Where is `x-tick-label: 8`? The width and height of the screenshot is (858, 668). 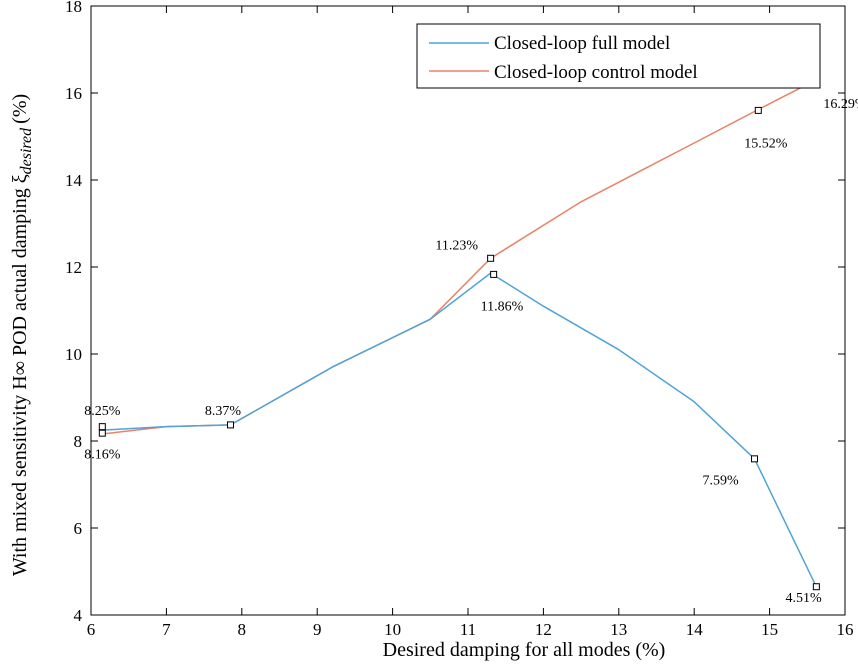 x-tick-label: 8 is located at coordinates (242, 629).